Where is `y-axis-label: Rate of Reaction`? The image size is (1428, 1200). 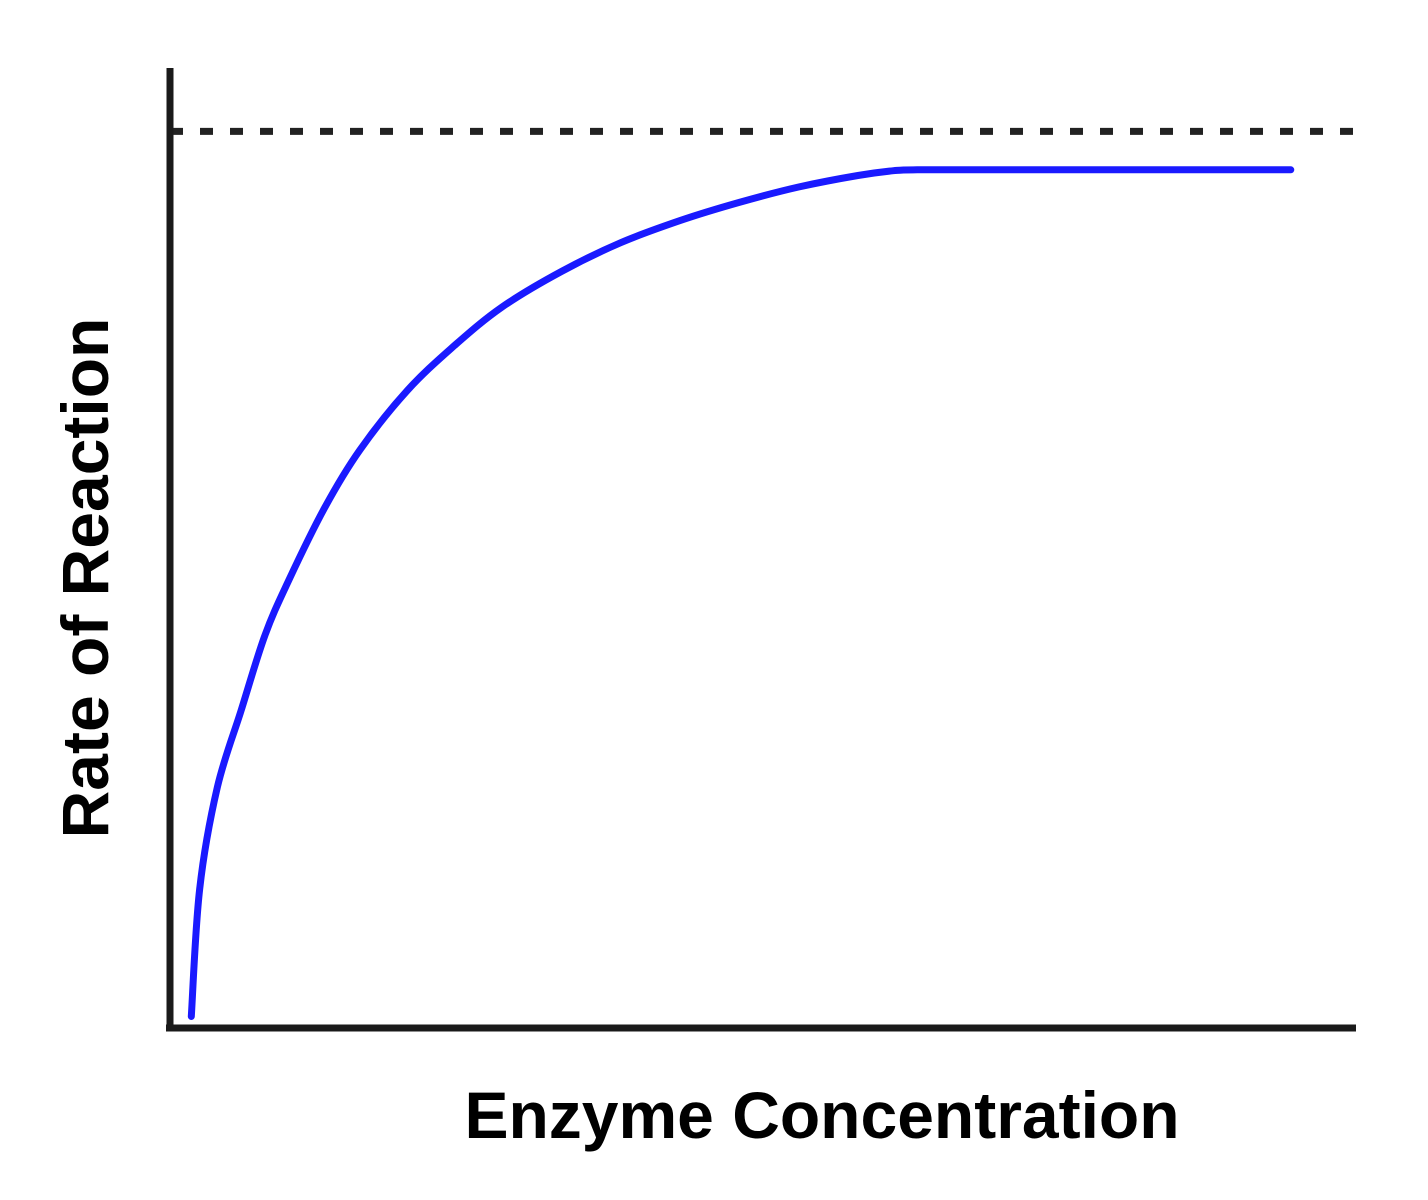 y-axis-label: Rate of Reaction is located at coordinates (85, 578).